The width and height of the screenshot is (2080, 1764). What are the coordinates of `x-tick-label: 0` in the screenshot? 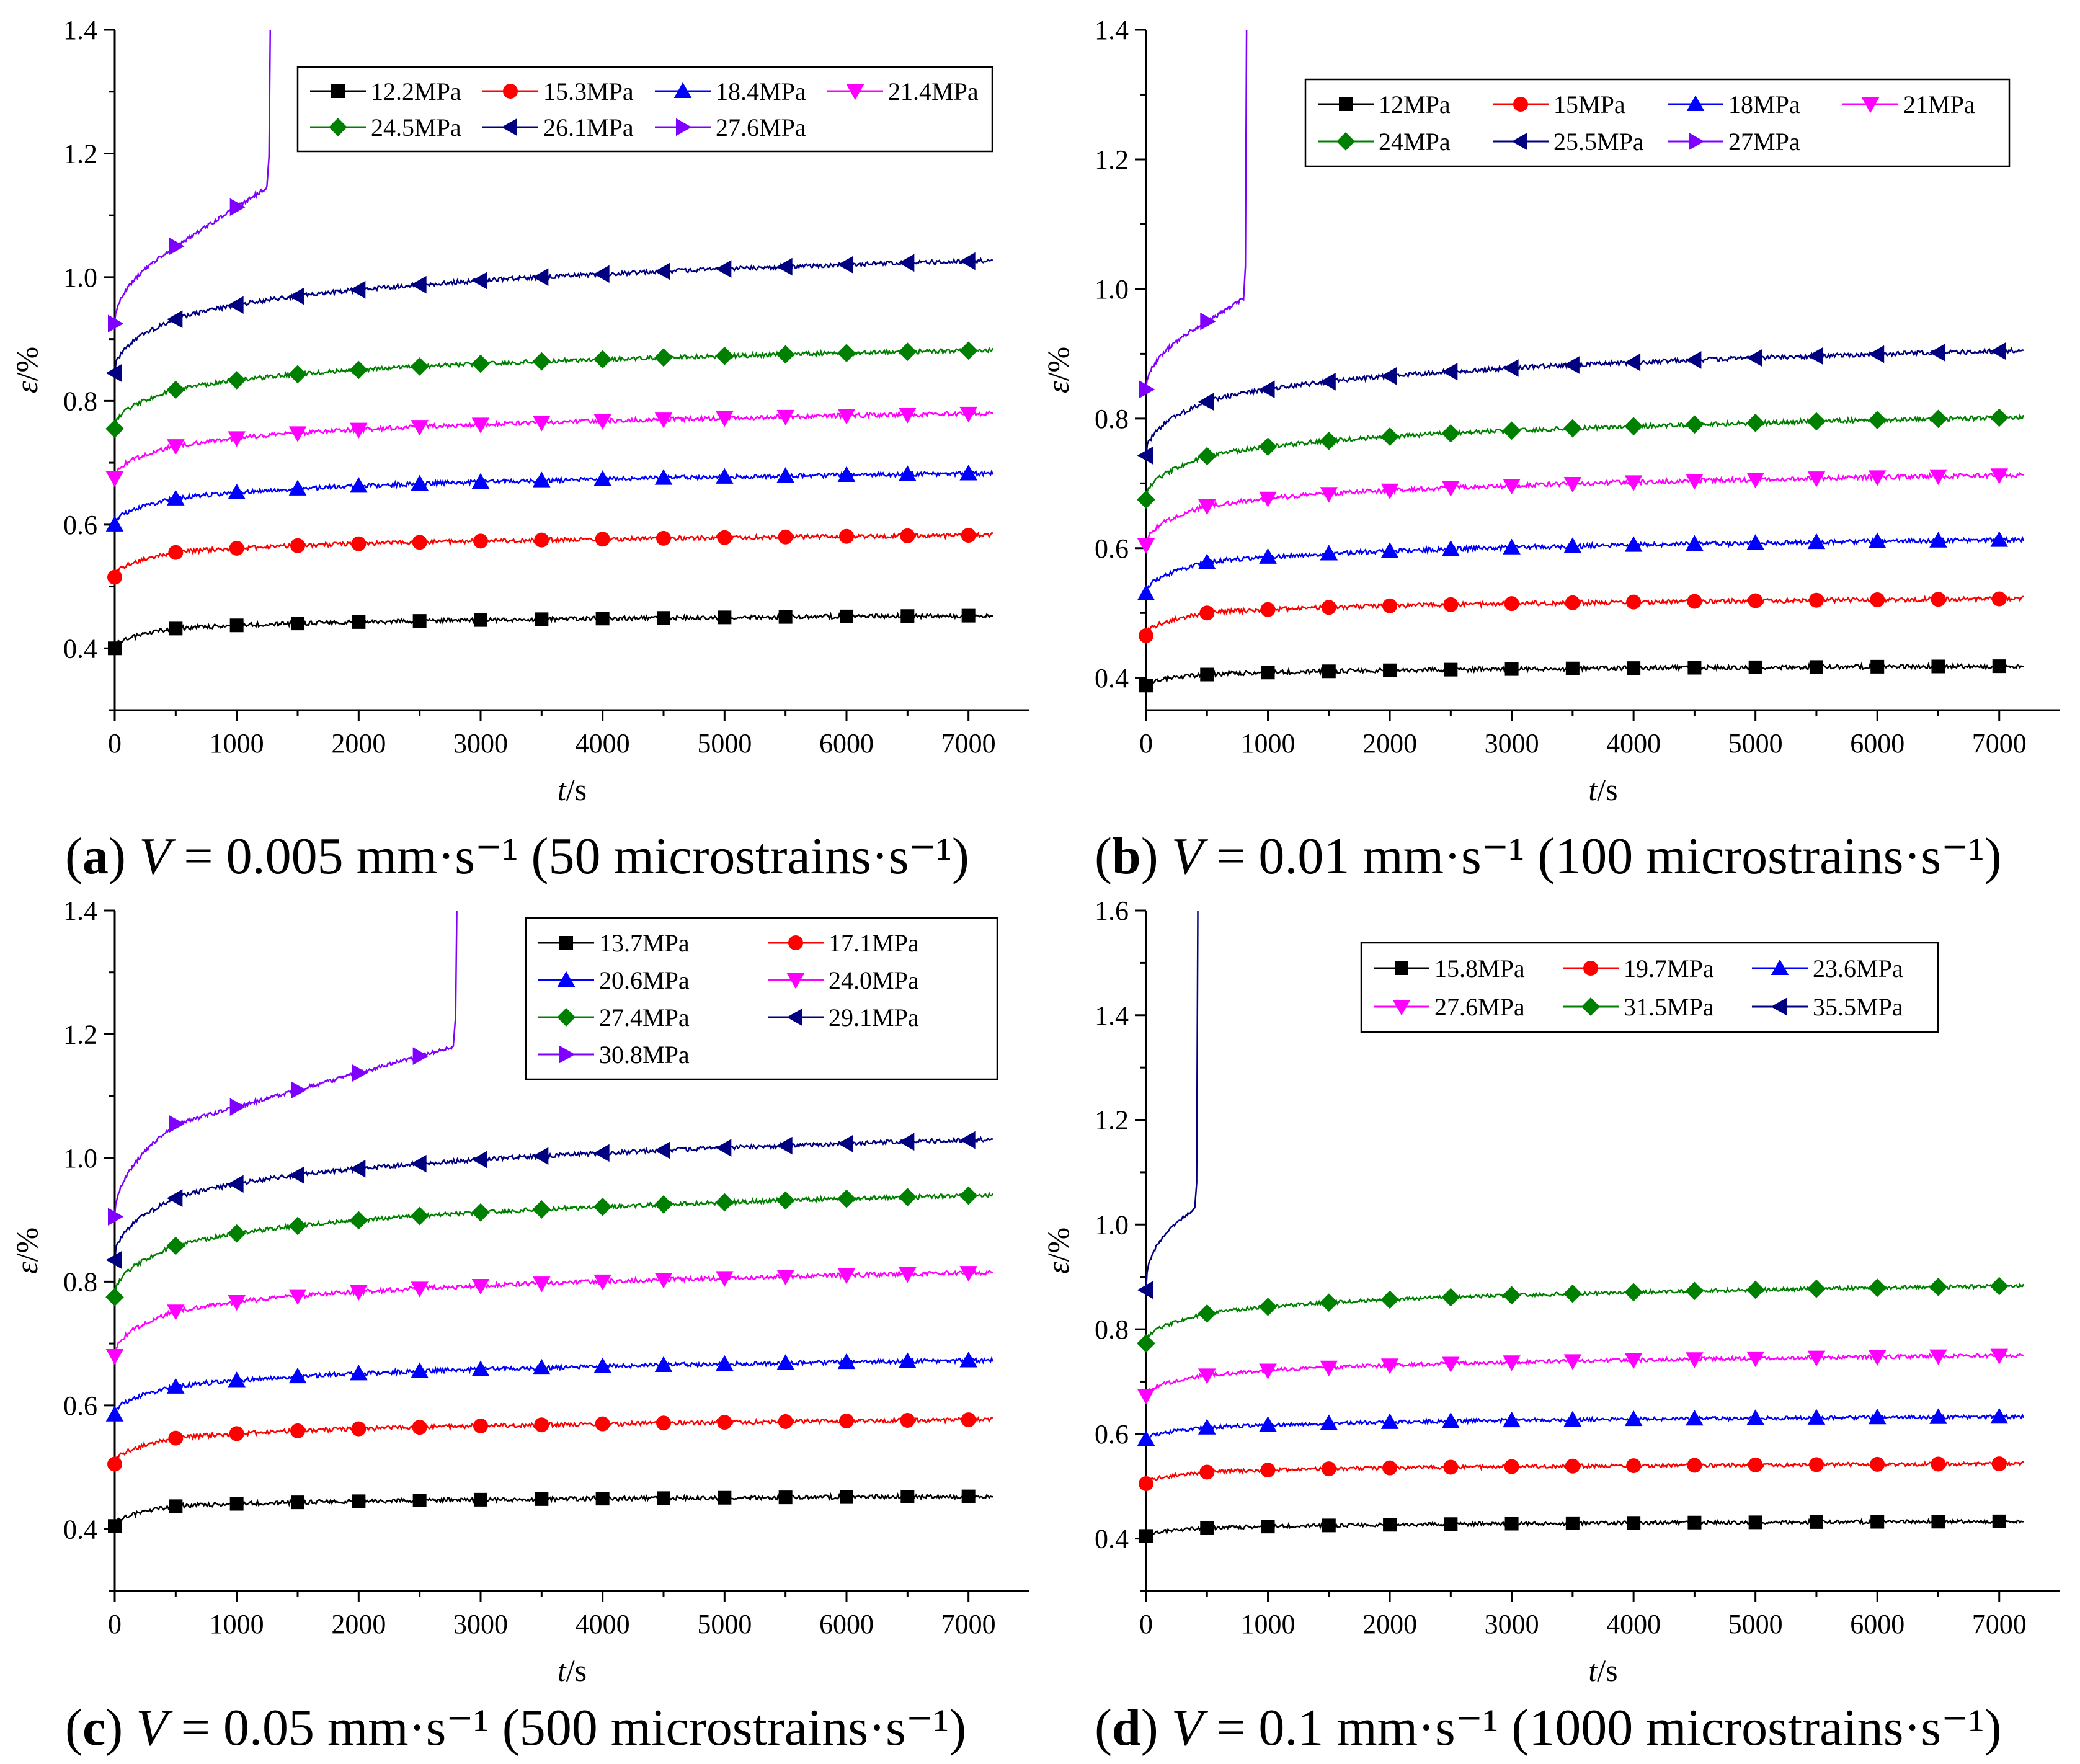 It's located at (1146, 1624).